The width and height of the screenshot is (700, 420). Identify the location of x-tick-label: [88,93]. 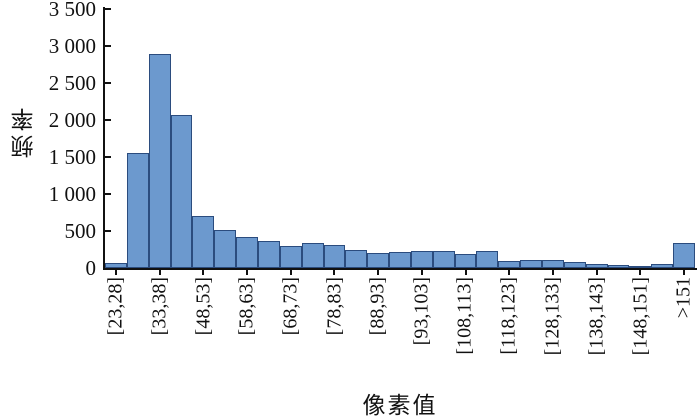
(377, 306).